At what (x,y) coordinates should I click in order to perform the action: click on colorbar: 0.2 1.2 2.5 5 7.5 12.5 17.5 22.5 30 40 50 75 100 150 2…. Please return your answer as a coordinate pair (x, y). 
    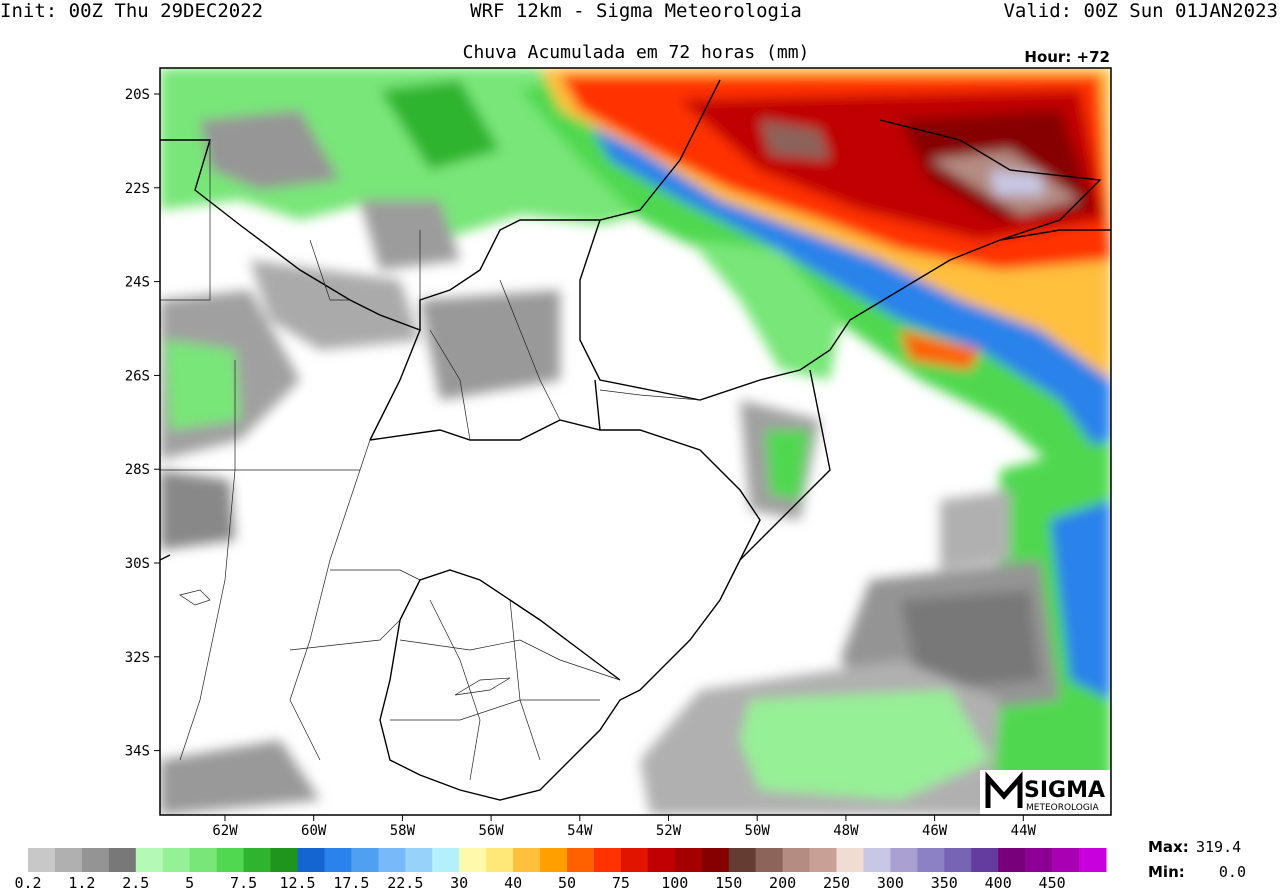
    Looking at the image, I should click on (560, 870).